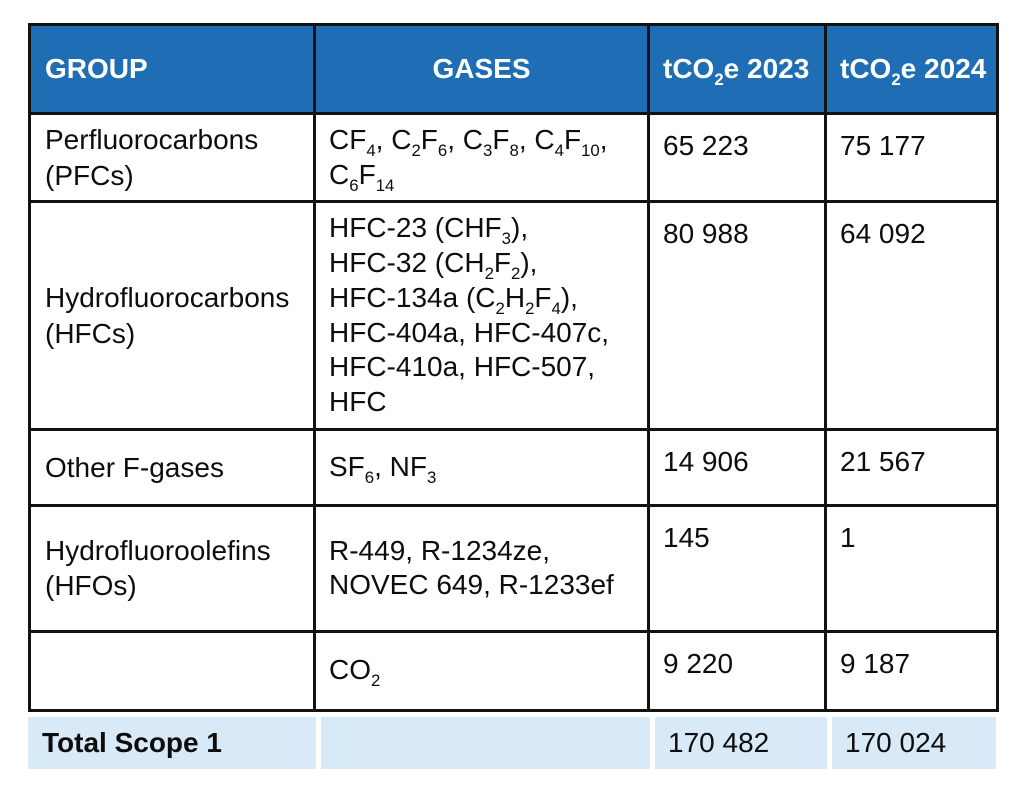 Image resolution: width=1024 pixels, height=790 pixels. Describe the element at coordinates (172, 568) in the screenshot. I see `row-hfos-group: Hydrofluoroolefins (HFOs)` at that location.